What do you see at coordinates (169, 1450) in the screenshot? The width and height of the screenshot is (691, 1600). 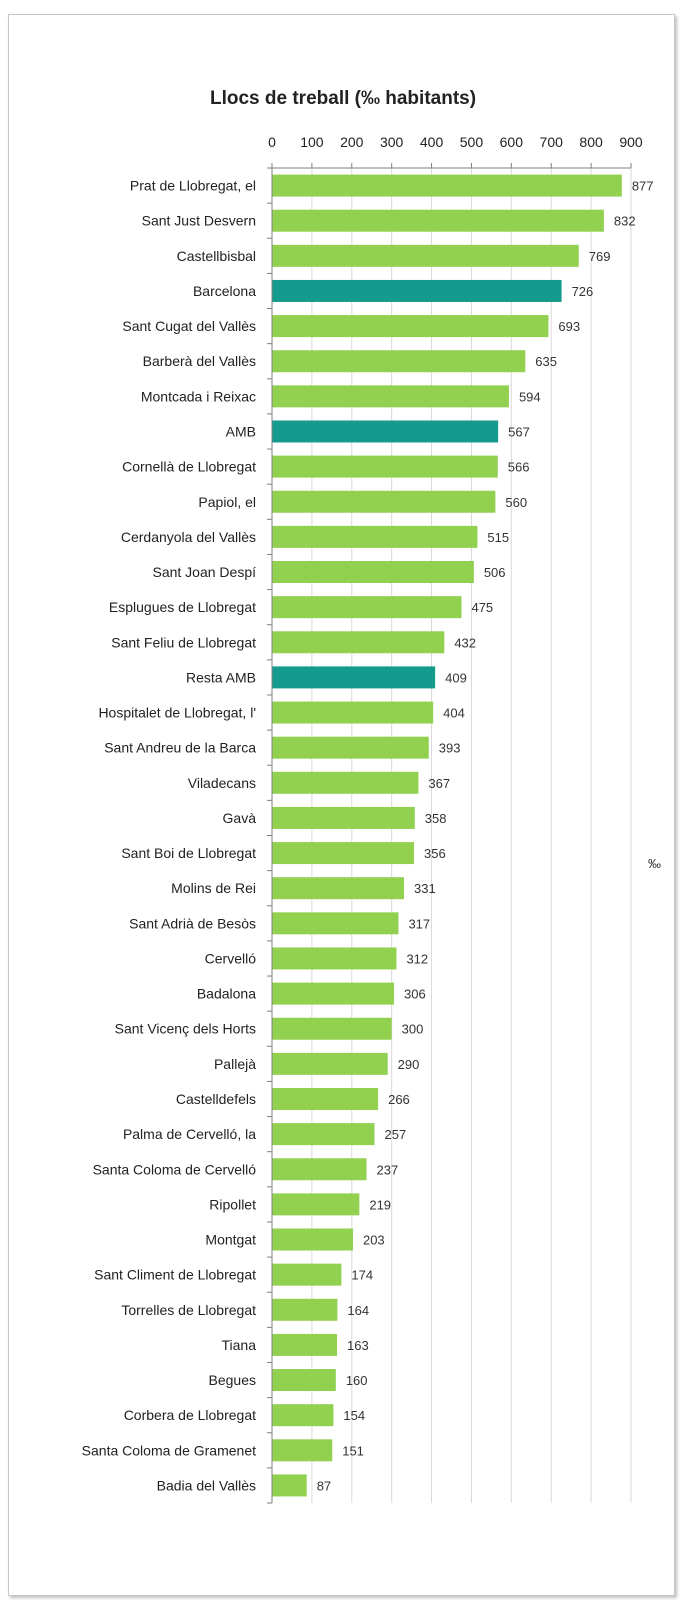 I see `category-label: Santa Coloma de Gramenet` at bounding box center [169, 1450].